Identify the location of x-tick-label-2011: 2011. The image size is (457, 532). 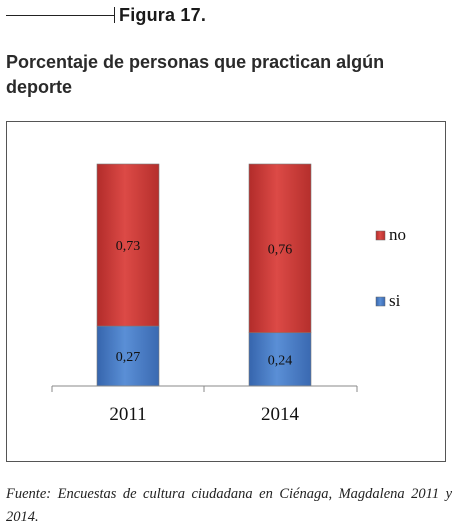
(127, 414).